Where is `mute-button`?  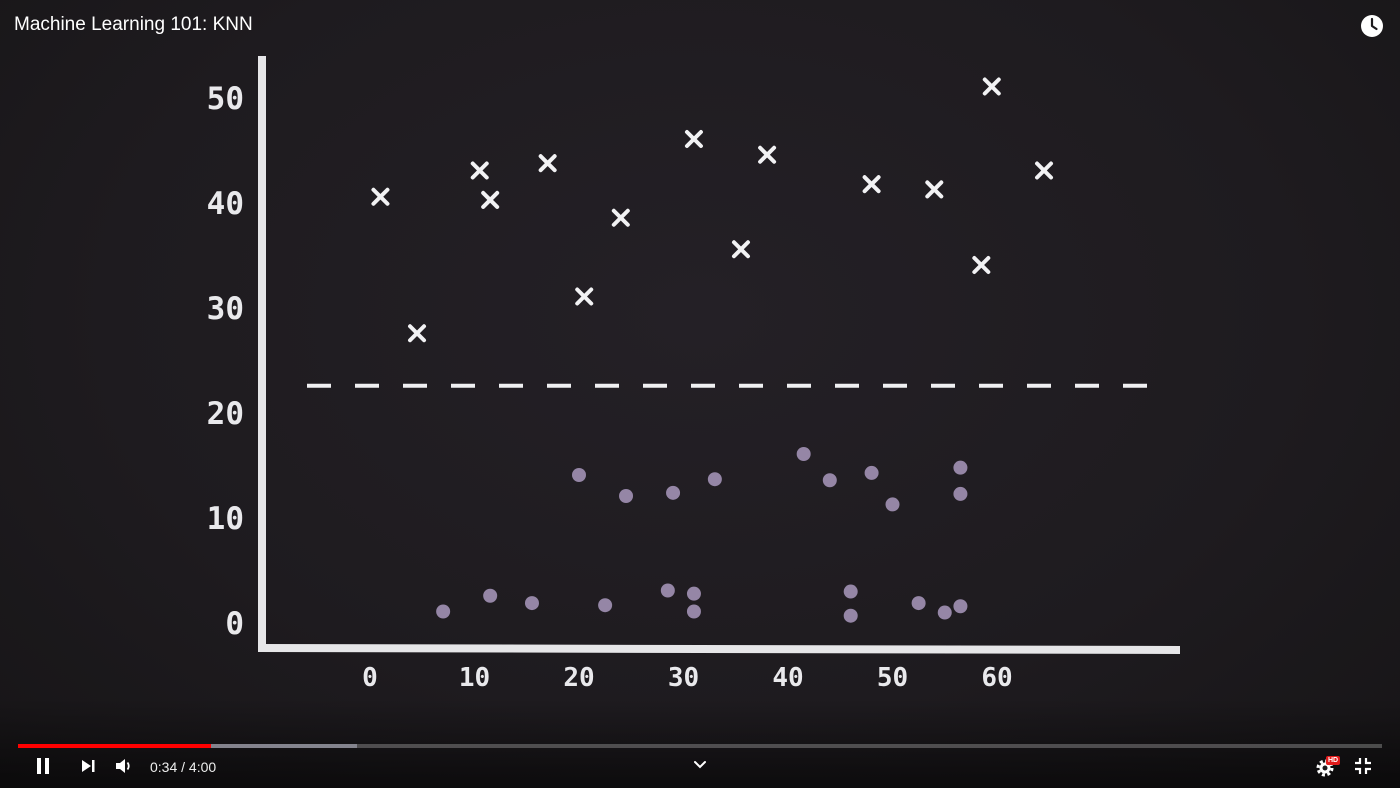
mute-button is located at coordinates (124, 768).